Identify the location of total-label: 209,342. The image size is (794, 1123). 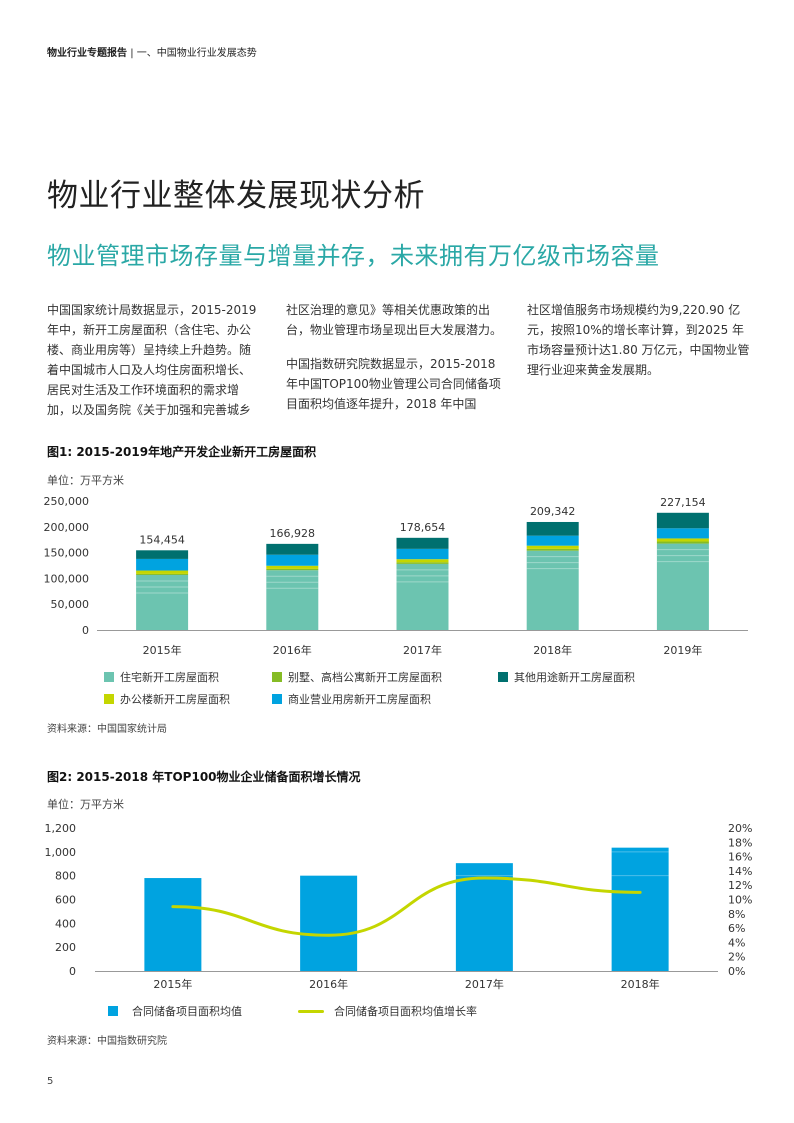
(553, 511).